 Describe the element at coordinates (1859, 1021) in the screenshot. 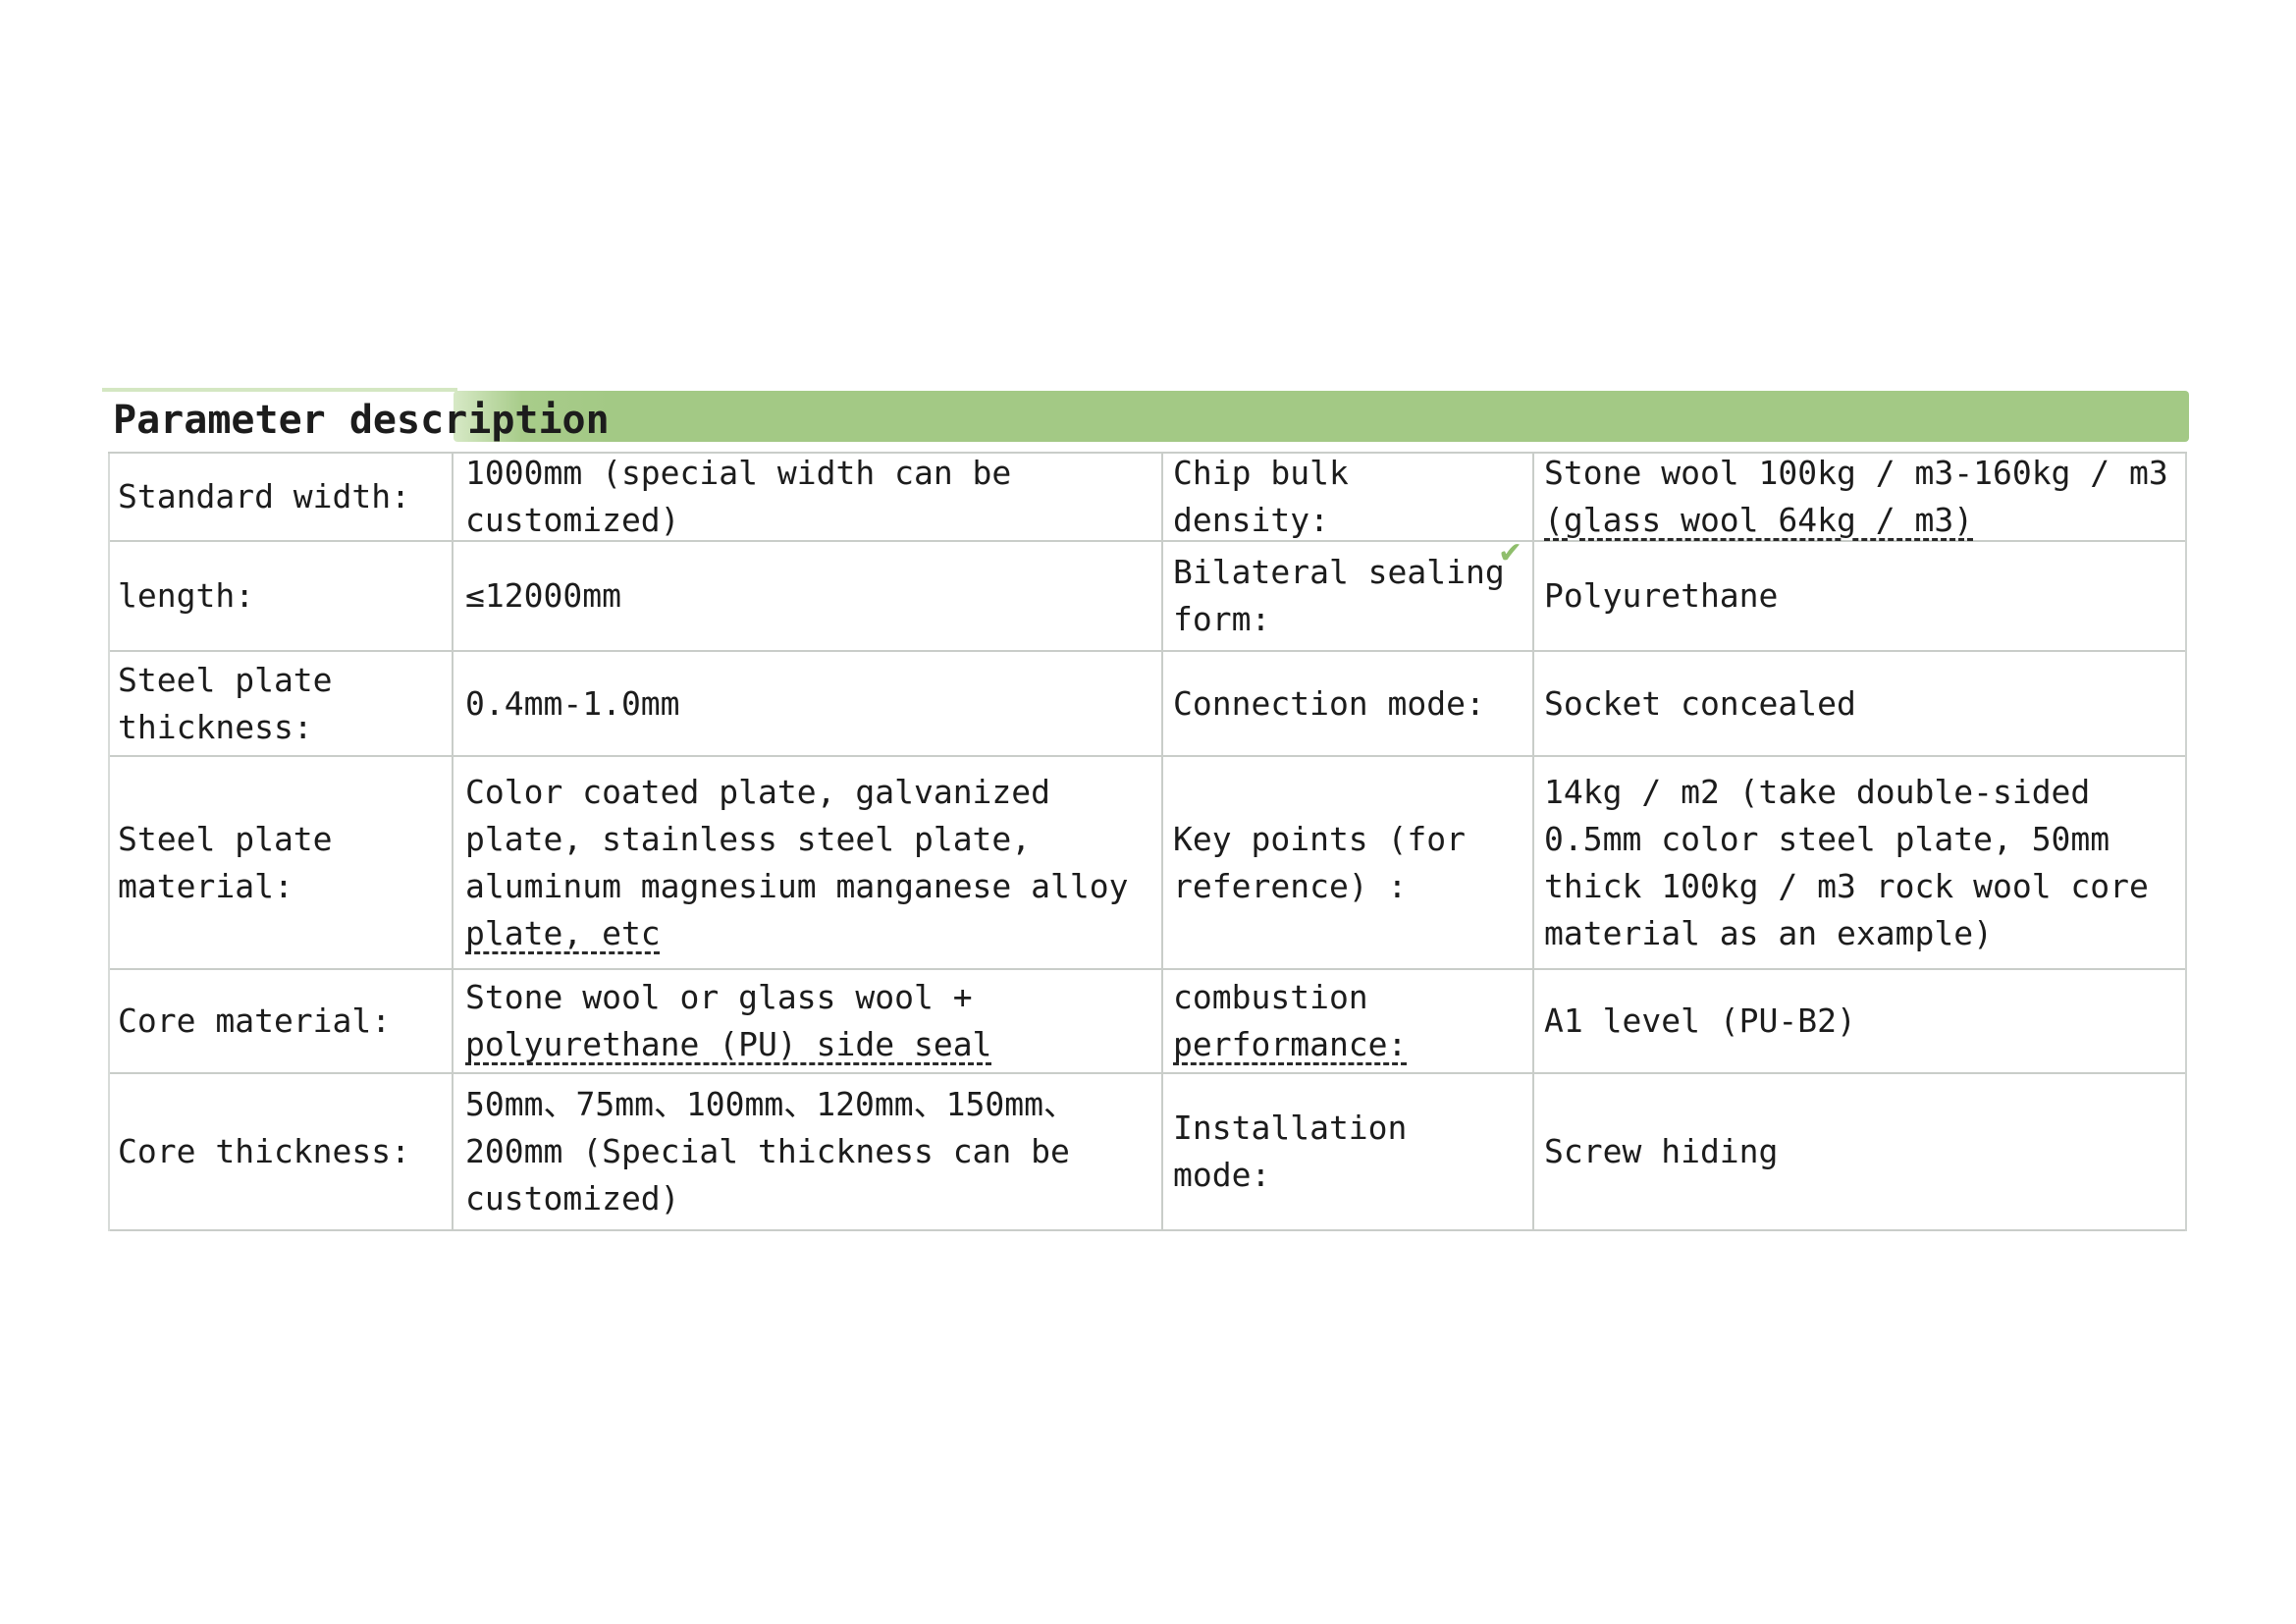

I see `param-value-cell: A1 level (PU-B2)` at that location.